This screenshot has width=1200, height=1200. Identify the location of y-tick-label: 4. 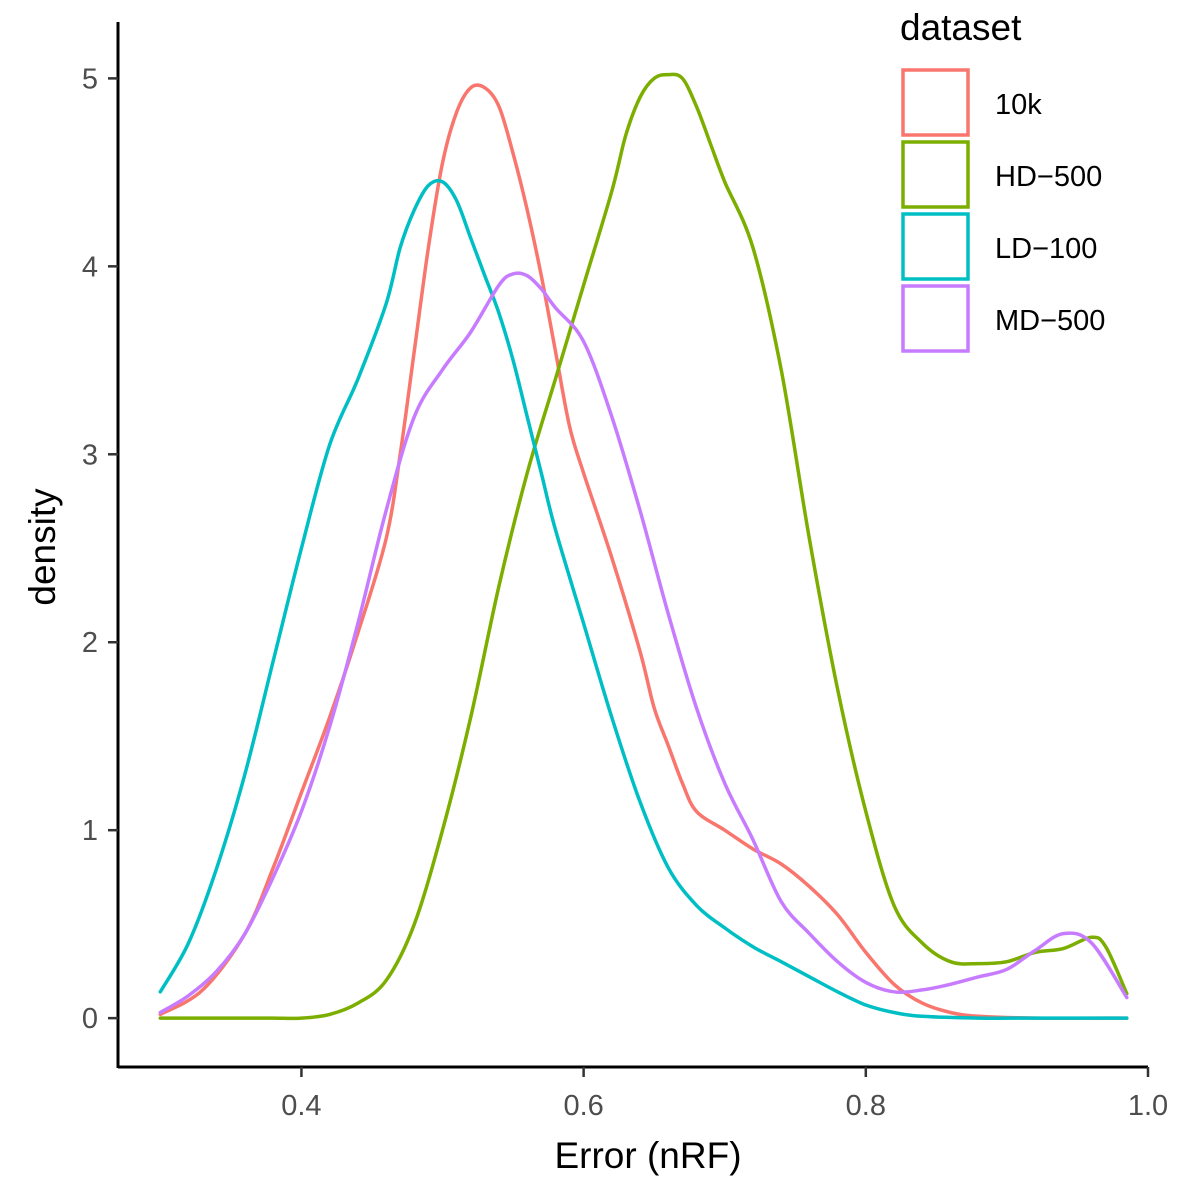
(90, 267).